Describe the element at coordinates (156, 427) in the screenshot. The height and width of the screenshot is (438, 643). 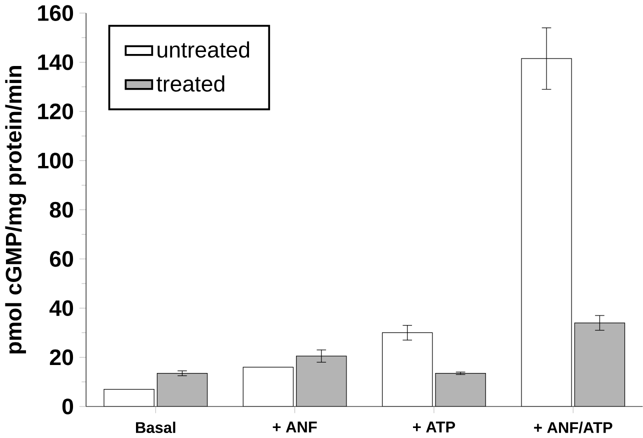
I see `x-tick-label: Basal` at that location.